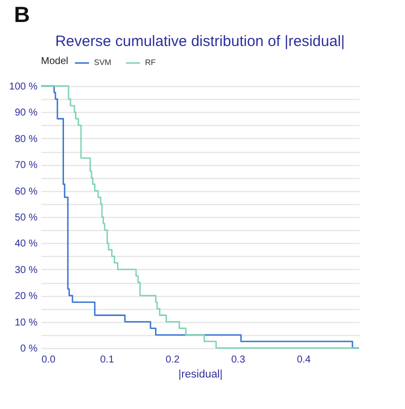 This screenshot has width=405, height=409. I want to click on legend-label: SVM, so click(103, 62).